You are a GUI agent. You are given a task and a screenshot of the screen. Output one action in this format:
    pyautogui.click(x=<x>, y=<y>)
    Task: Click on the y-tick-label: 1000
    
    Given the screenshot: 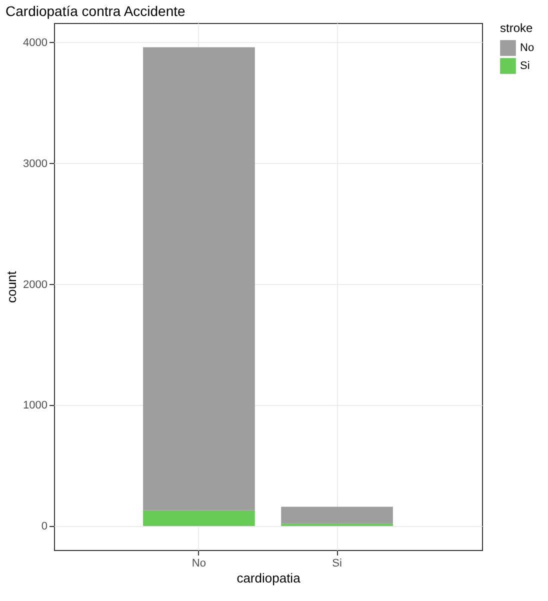 What is the action you would take?
    pyautogui.click(x=35, y=406)
    